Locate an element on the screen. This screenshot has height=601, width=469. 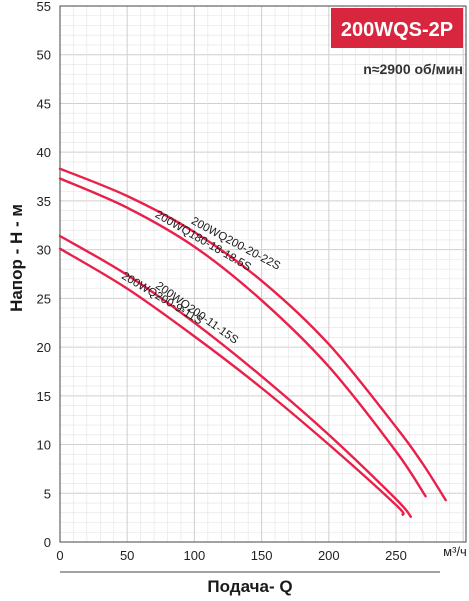
x-tick-label: 100 is located at coordinates (195, 555).